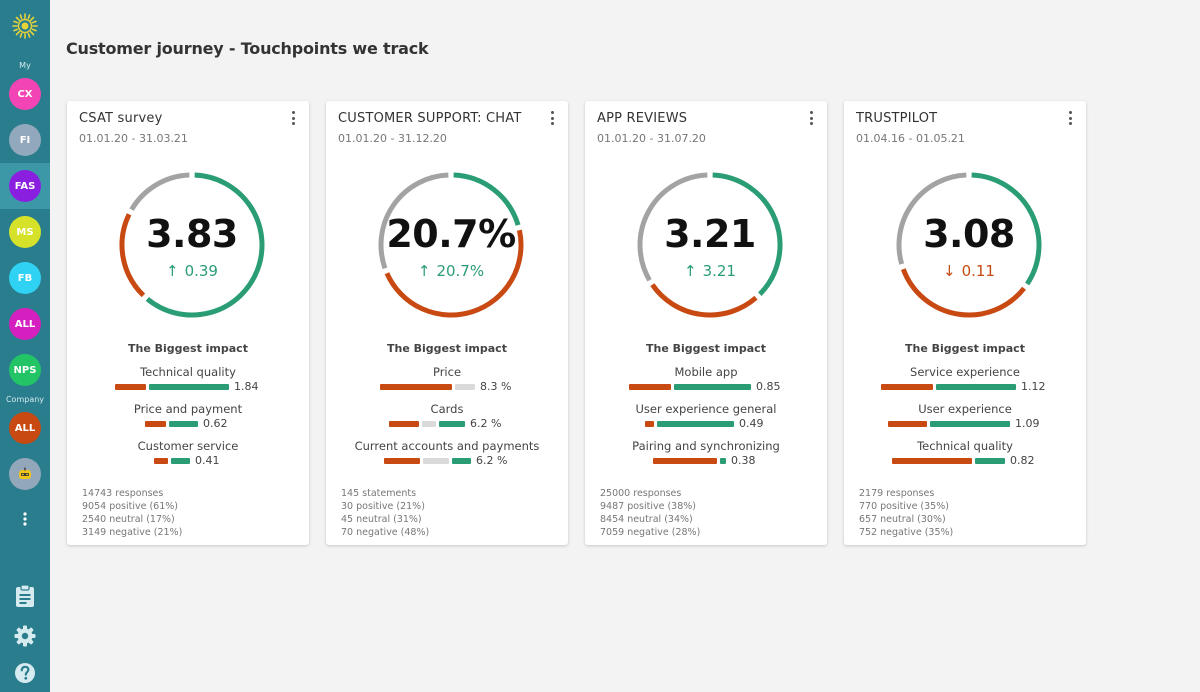  What do you see at coordinates (25, 399) in the screenshot?
I see `company-section-label: Company` at bounding box center [25, 399].